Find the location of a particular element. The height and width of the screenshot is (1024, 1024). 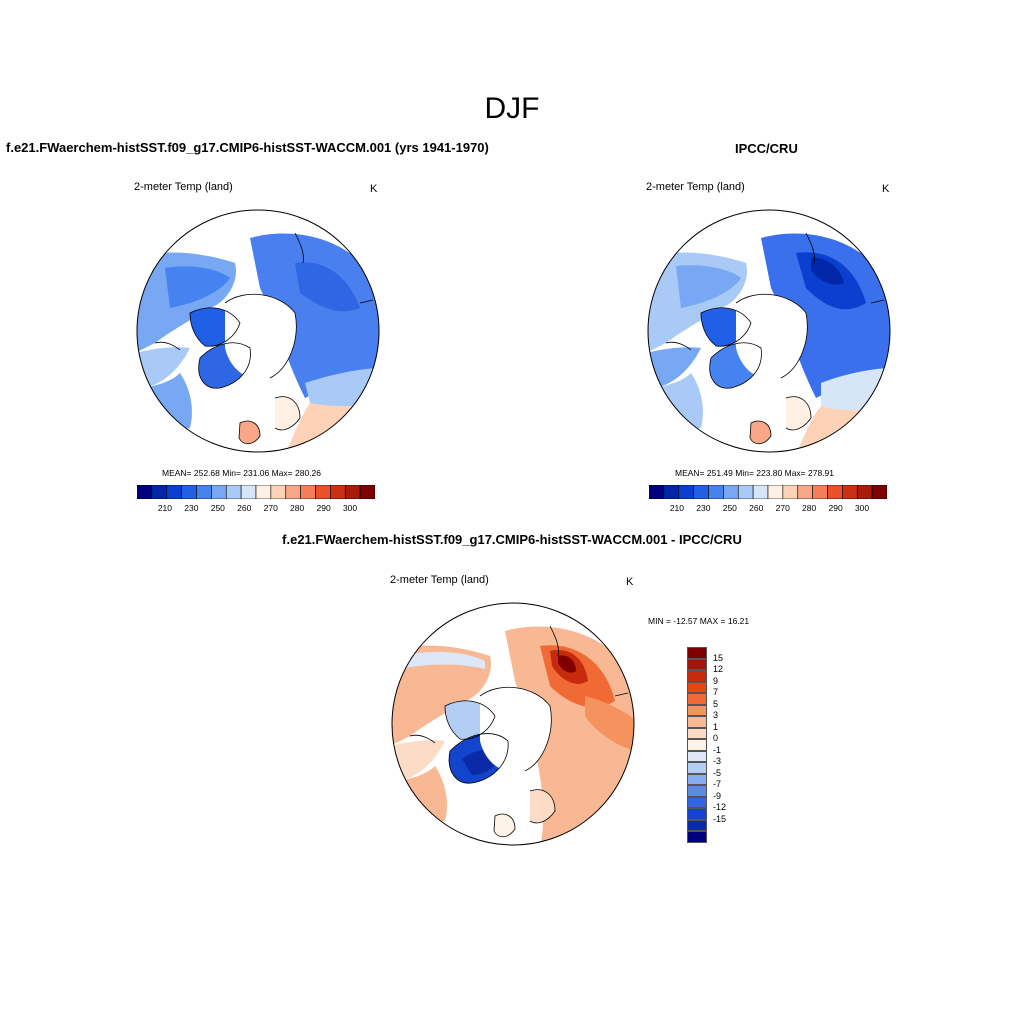

panel-title-obs: IPCC/CRU is located at coordinates (766, 148).